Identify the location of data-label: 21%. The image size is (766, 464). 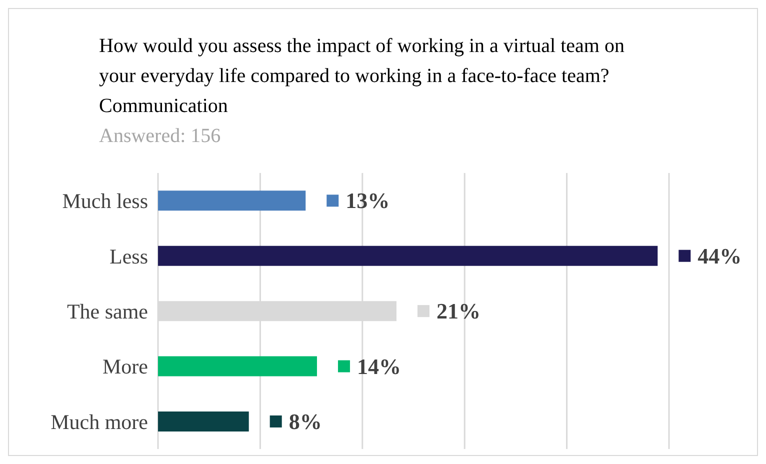
(458, 311).